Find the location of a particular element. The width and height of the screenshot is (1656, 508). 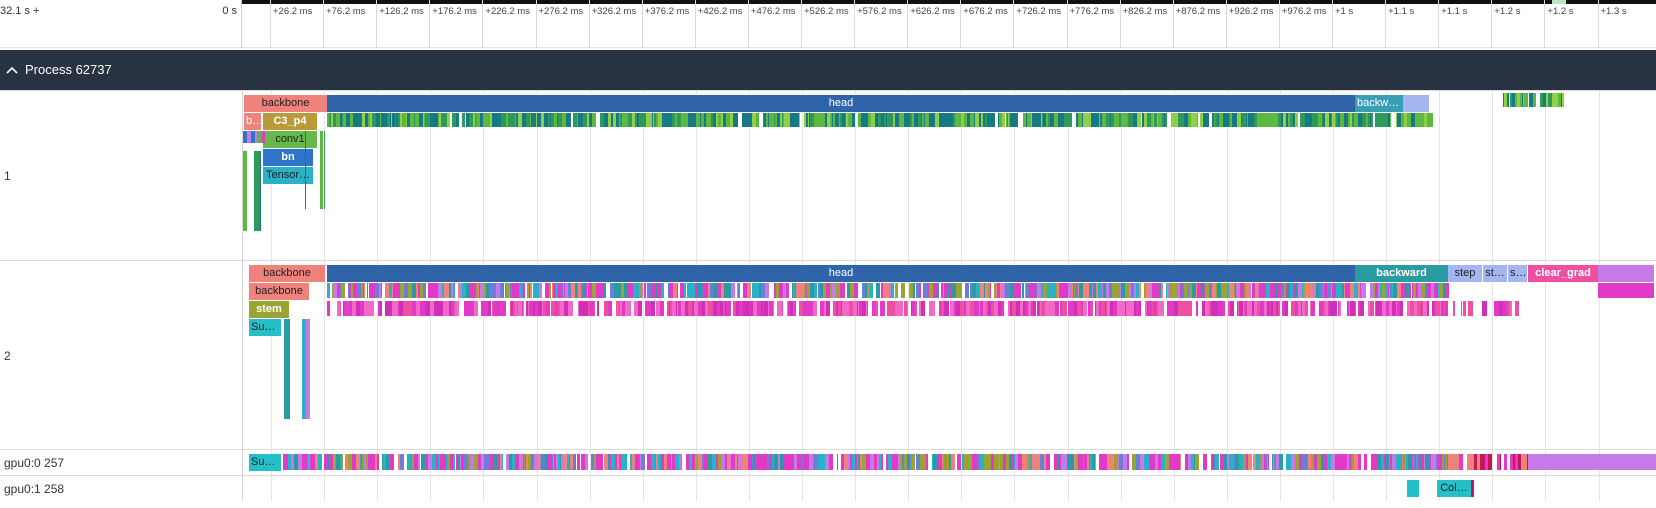

slice-bn: bn is located at coordinates (288, 157).